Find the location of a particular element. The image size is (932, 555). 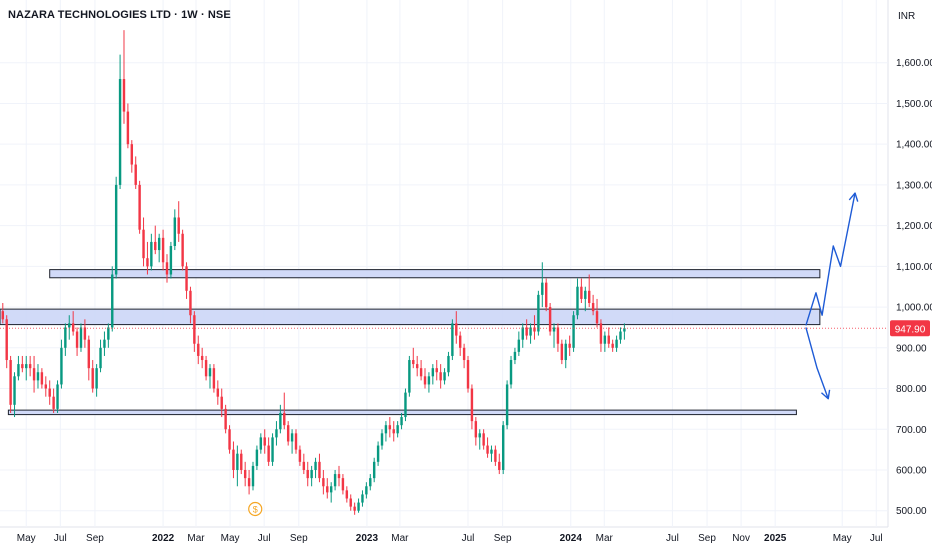

chart-title: NAZARA TECHNOLOGIES LTD · 1W · NSE is located at coordinates (119, 15).